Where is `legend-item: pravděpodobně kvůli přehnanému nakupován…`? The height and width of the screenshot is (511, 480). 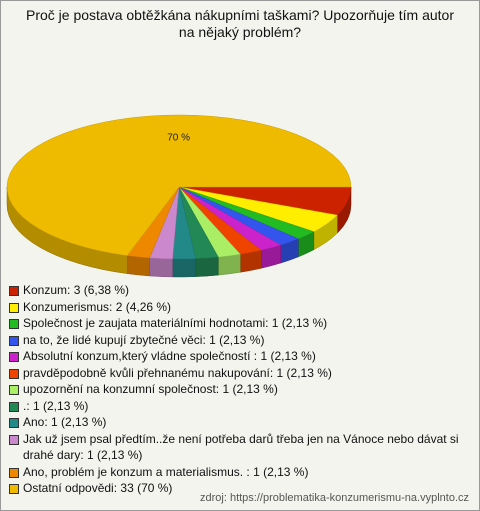 legend-item: pravděpodobně kvůli přehnanému nakupován… is located at coordinates (235, 373).